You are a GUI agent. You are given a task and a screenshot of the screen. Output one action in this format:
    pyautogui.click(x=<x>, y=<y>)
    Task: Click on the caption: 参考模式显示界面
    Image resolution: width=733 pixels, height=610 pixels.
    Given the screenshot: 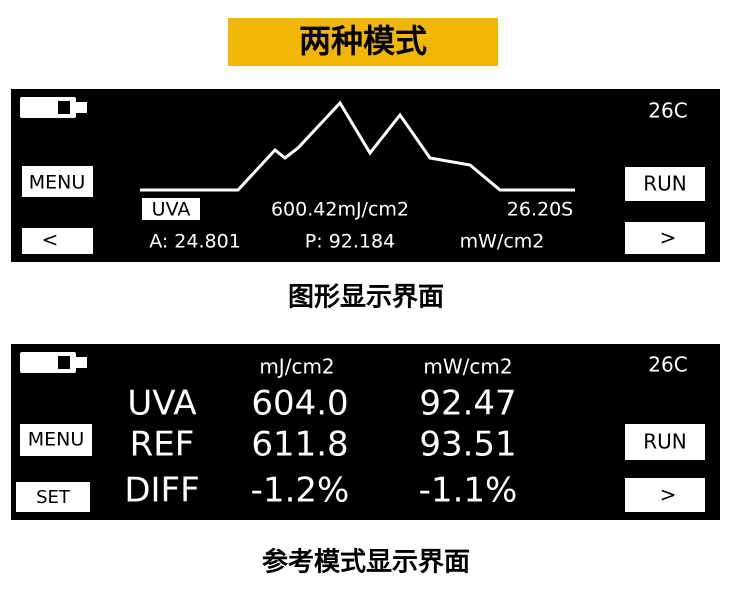 What is the action you would take?
    pyautogui.click(x=366, y=562)
    